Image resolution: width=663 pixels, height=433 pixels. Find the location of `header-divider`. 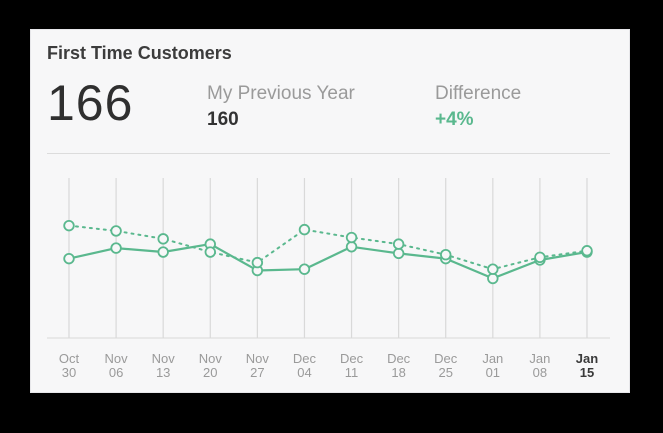

header-divider is located at coordinates (328, 153).